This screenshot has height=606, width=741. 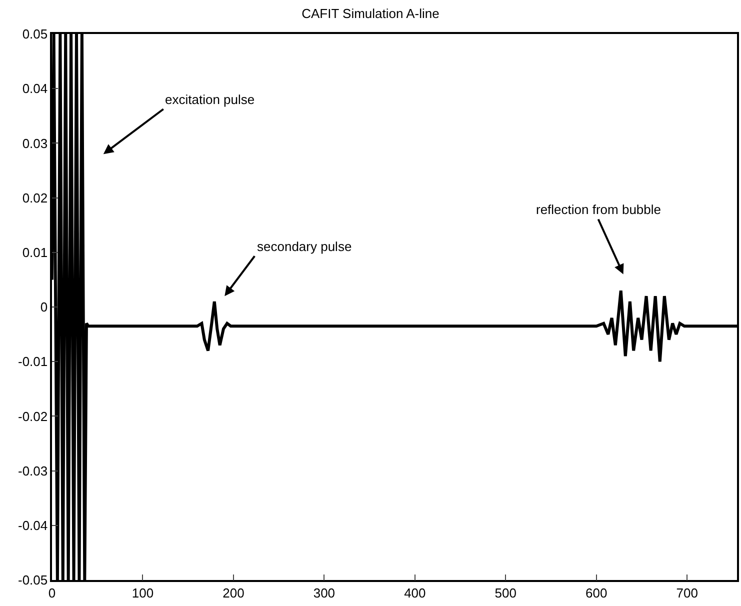 I want to click on y-tick-label: -0.05, so click(x=33, y=580).